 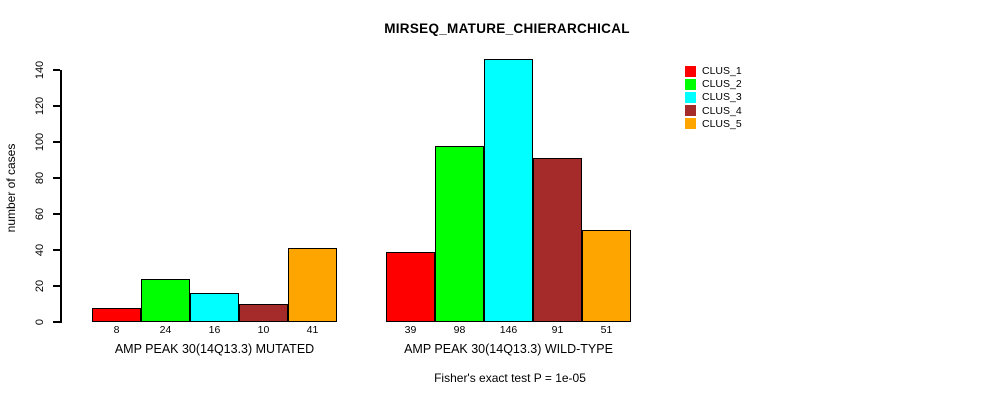 What do you see at coordinates (508, 349) in the screenshot?
I see `group-label: AMP PEAK 30(14Q13.3) WILD-TYPE` at bounding box center [508, 349].